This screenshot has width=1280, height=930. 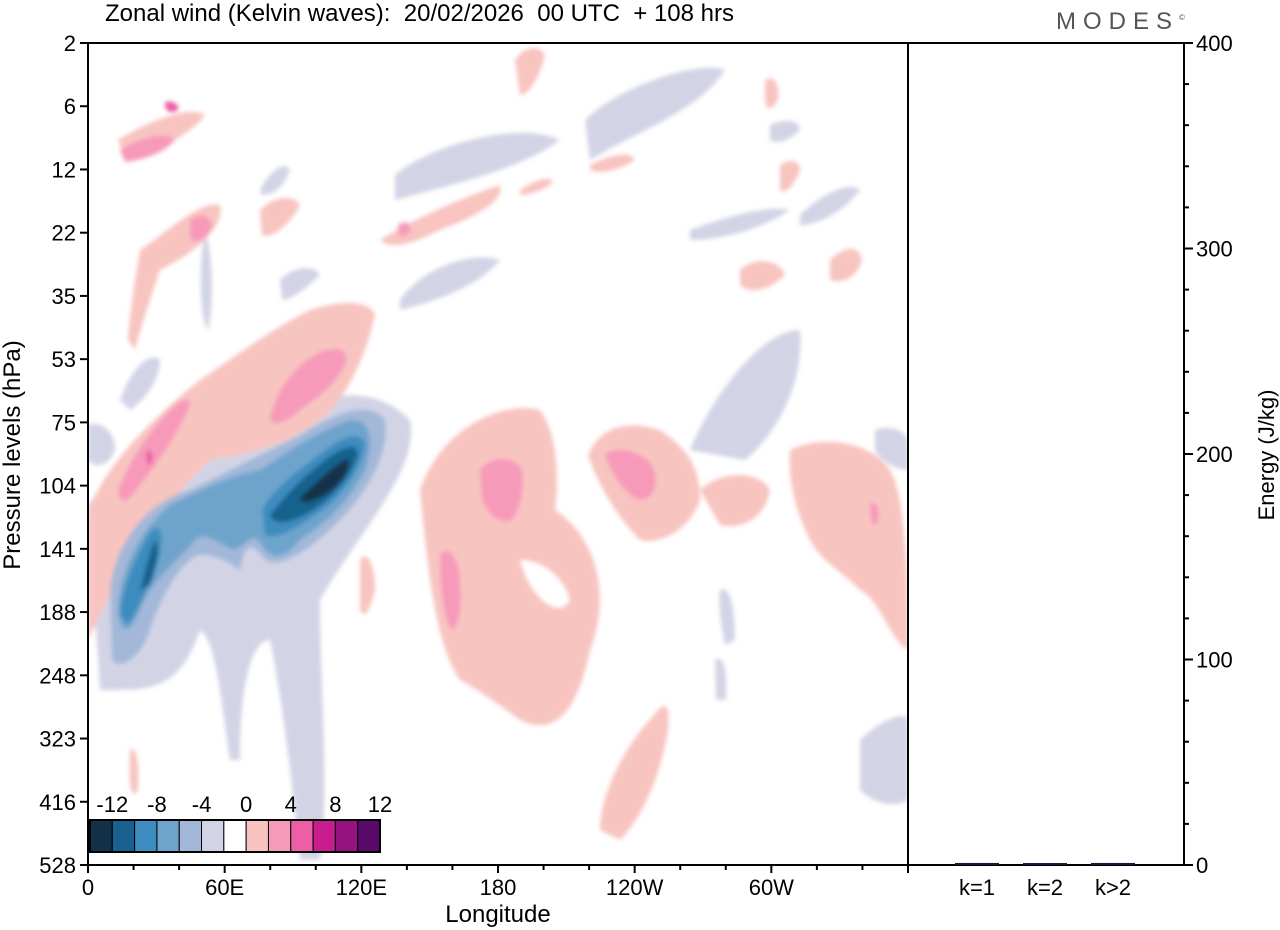 I want to click on colorbar-label: 8, so click(x=335, y=804).